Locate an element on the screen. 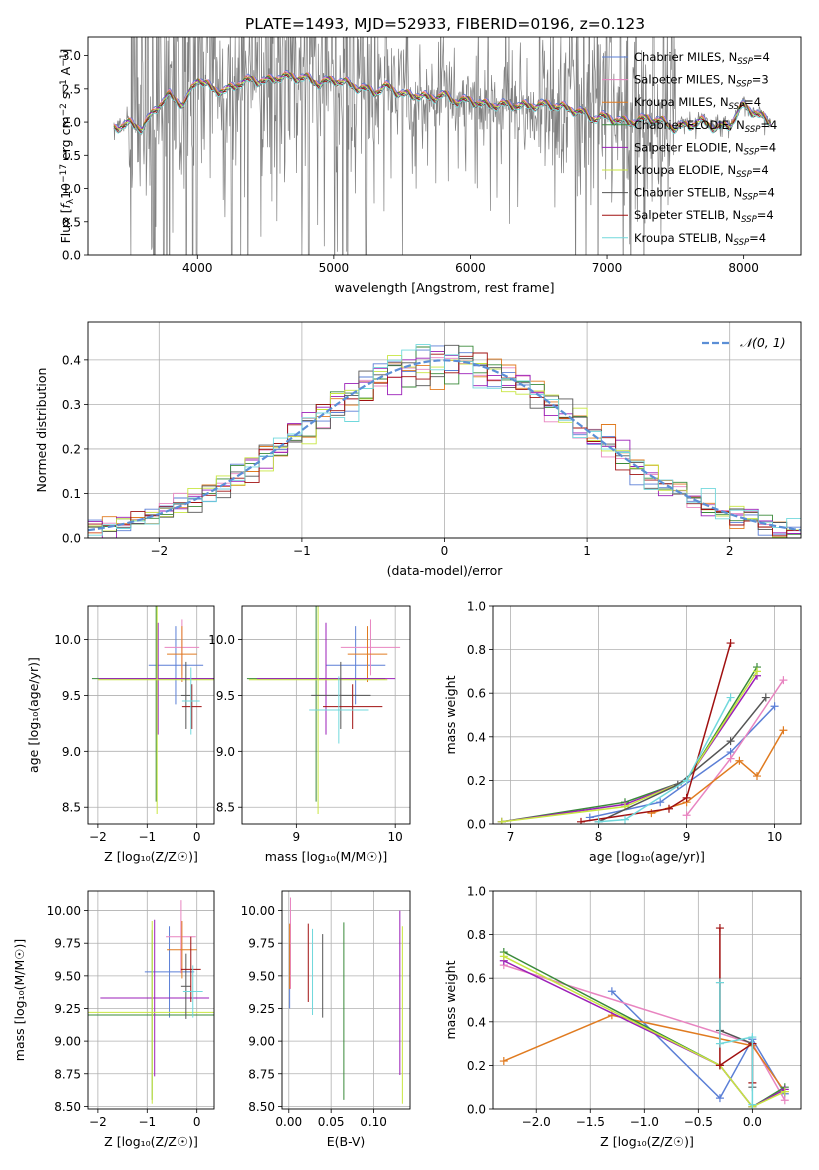 Image resolution: width=819 pixels, height=1170 pixels. y-tick-label: 8.75 is located at coordinates (261, 1074).